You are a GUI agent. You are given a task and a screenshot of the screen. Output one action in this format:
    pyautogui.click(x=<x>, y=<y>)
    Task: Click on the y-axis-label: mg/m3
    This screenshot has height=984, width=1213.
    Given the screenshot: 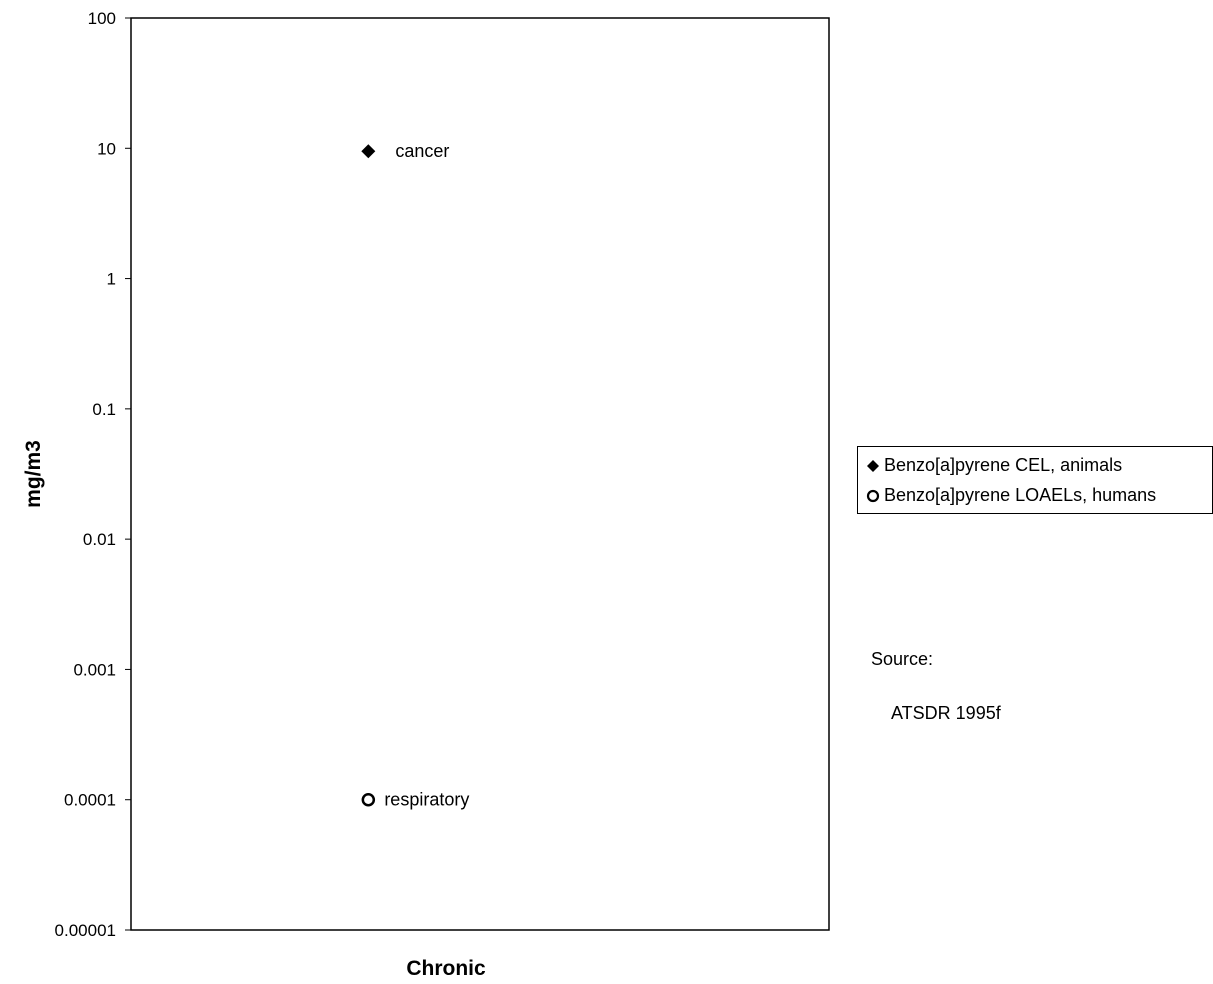 What is the action you would take?
    pyautogui.click(x=33, y=474)
    